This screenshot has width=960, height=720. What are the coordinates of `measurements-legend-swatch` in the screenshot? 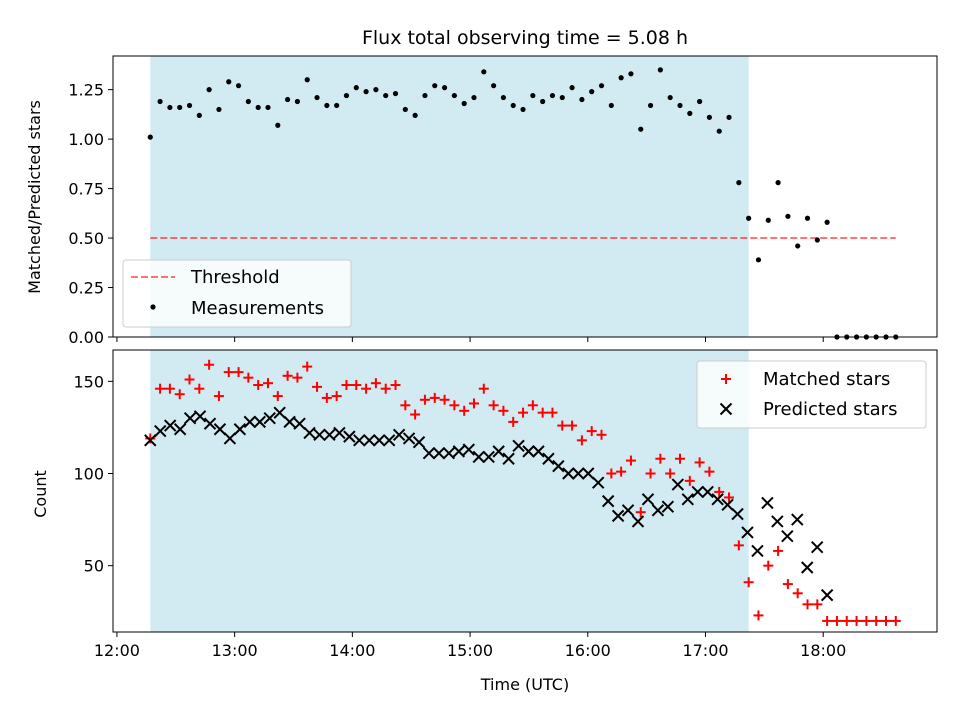 It's located at (153, 307).